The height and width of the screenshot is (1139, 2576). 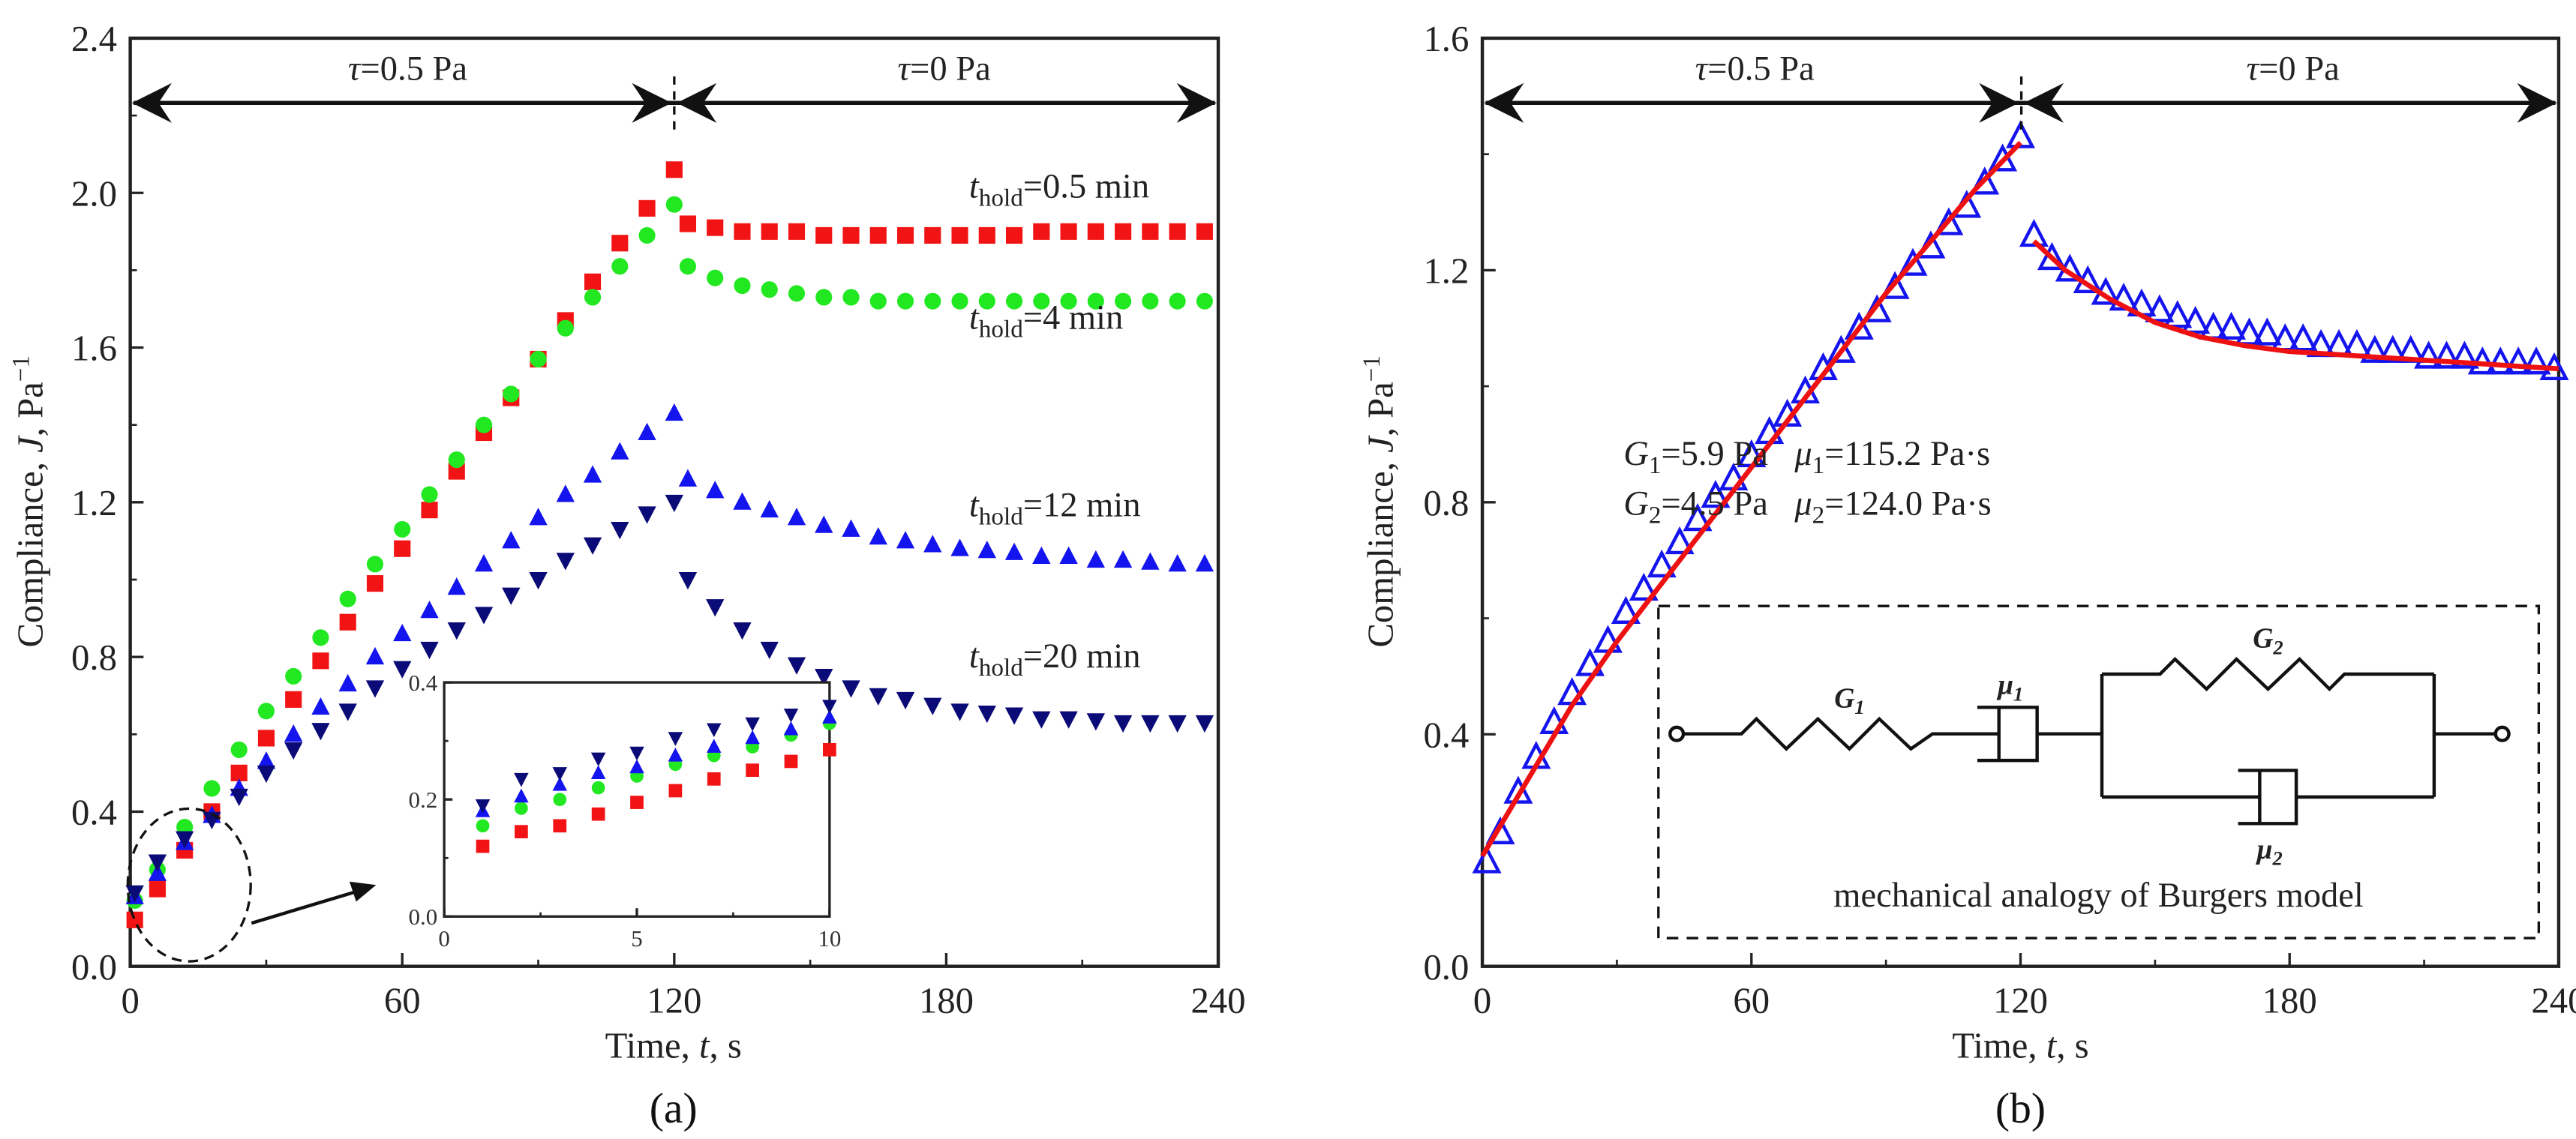 What do you see at coordinates (2099, 772) in the screenshot?
I see `diagram-dashed-border` at bounding box center [2099, 772].